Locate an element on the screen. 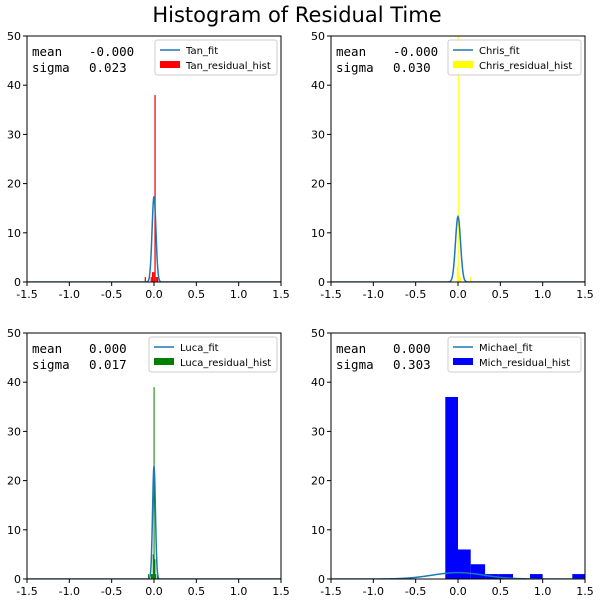  legend-fit-label: Chris_fit is located at coordinates (499, 51).